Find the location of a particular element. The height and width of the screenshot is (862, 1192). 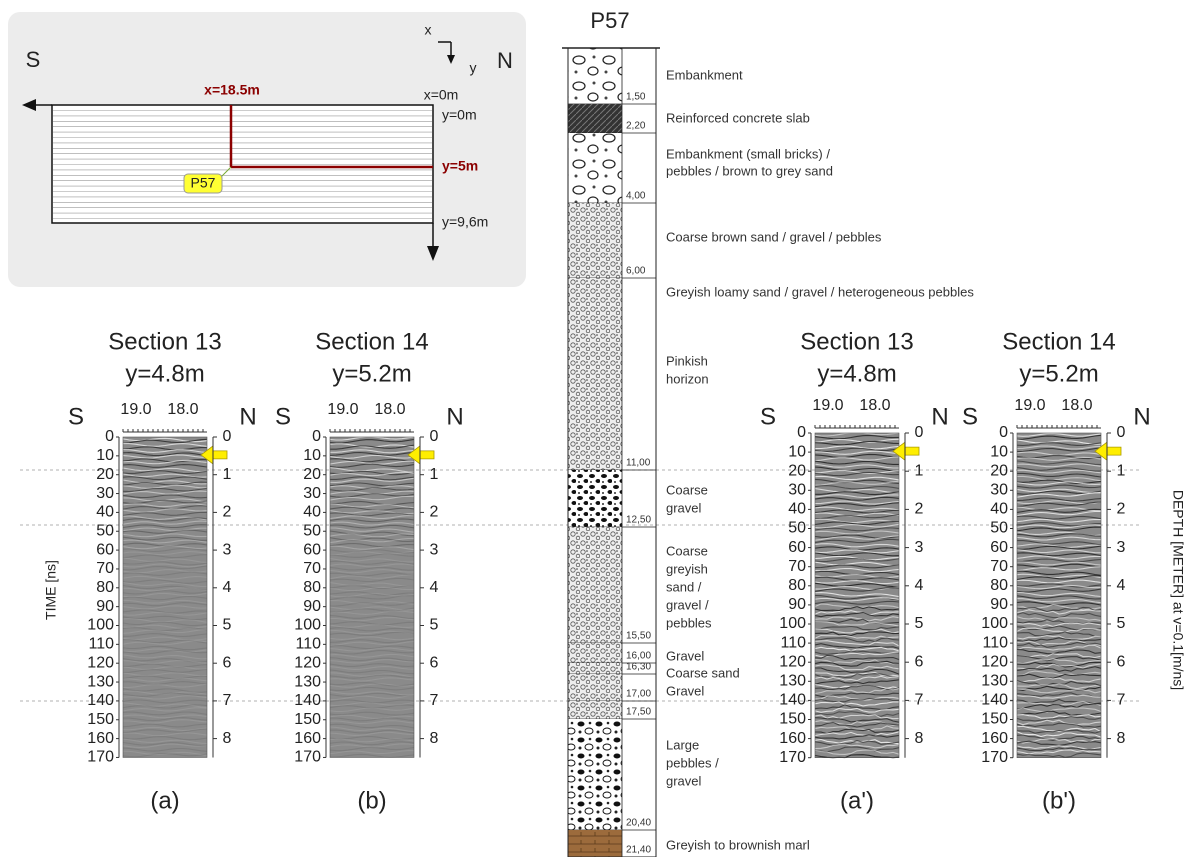

panel-caption: (b) is located at coordinates (371, 800).